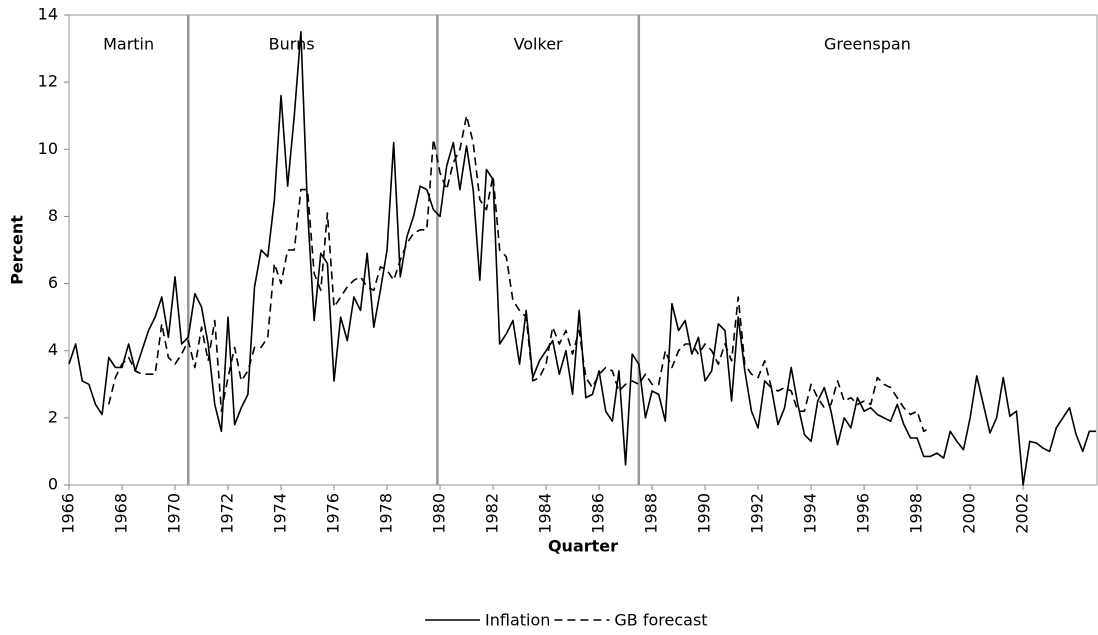  I want to click on x-tick-label: 1994, so click(810, 513).